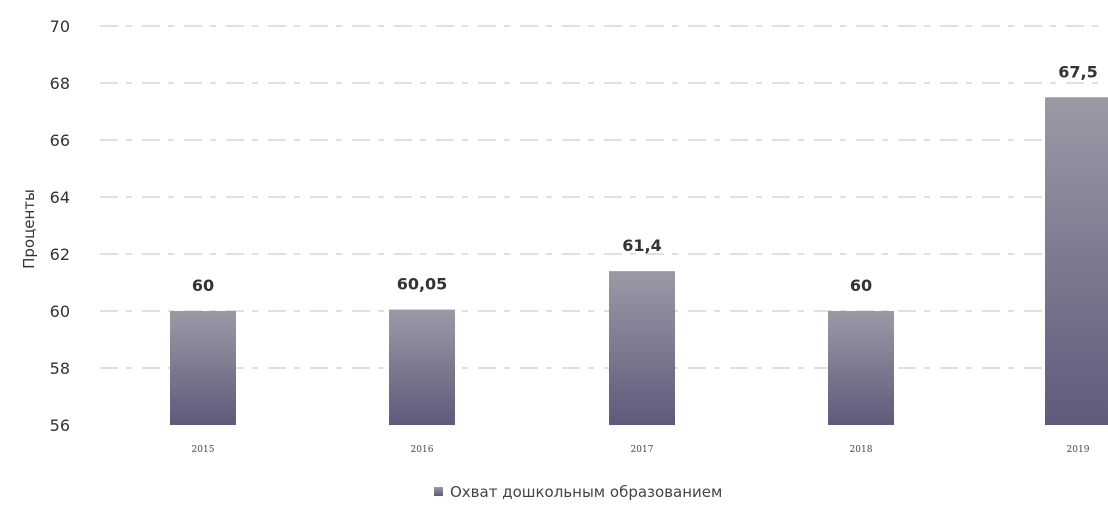 The width and height of the screenshot is (1108, 508). What do you see at coordinates (422, 284) in the screenshot?
I see `data-label: 60,05` at bounding box center [422, 284].